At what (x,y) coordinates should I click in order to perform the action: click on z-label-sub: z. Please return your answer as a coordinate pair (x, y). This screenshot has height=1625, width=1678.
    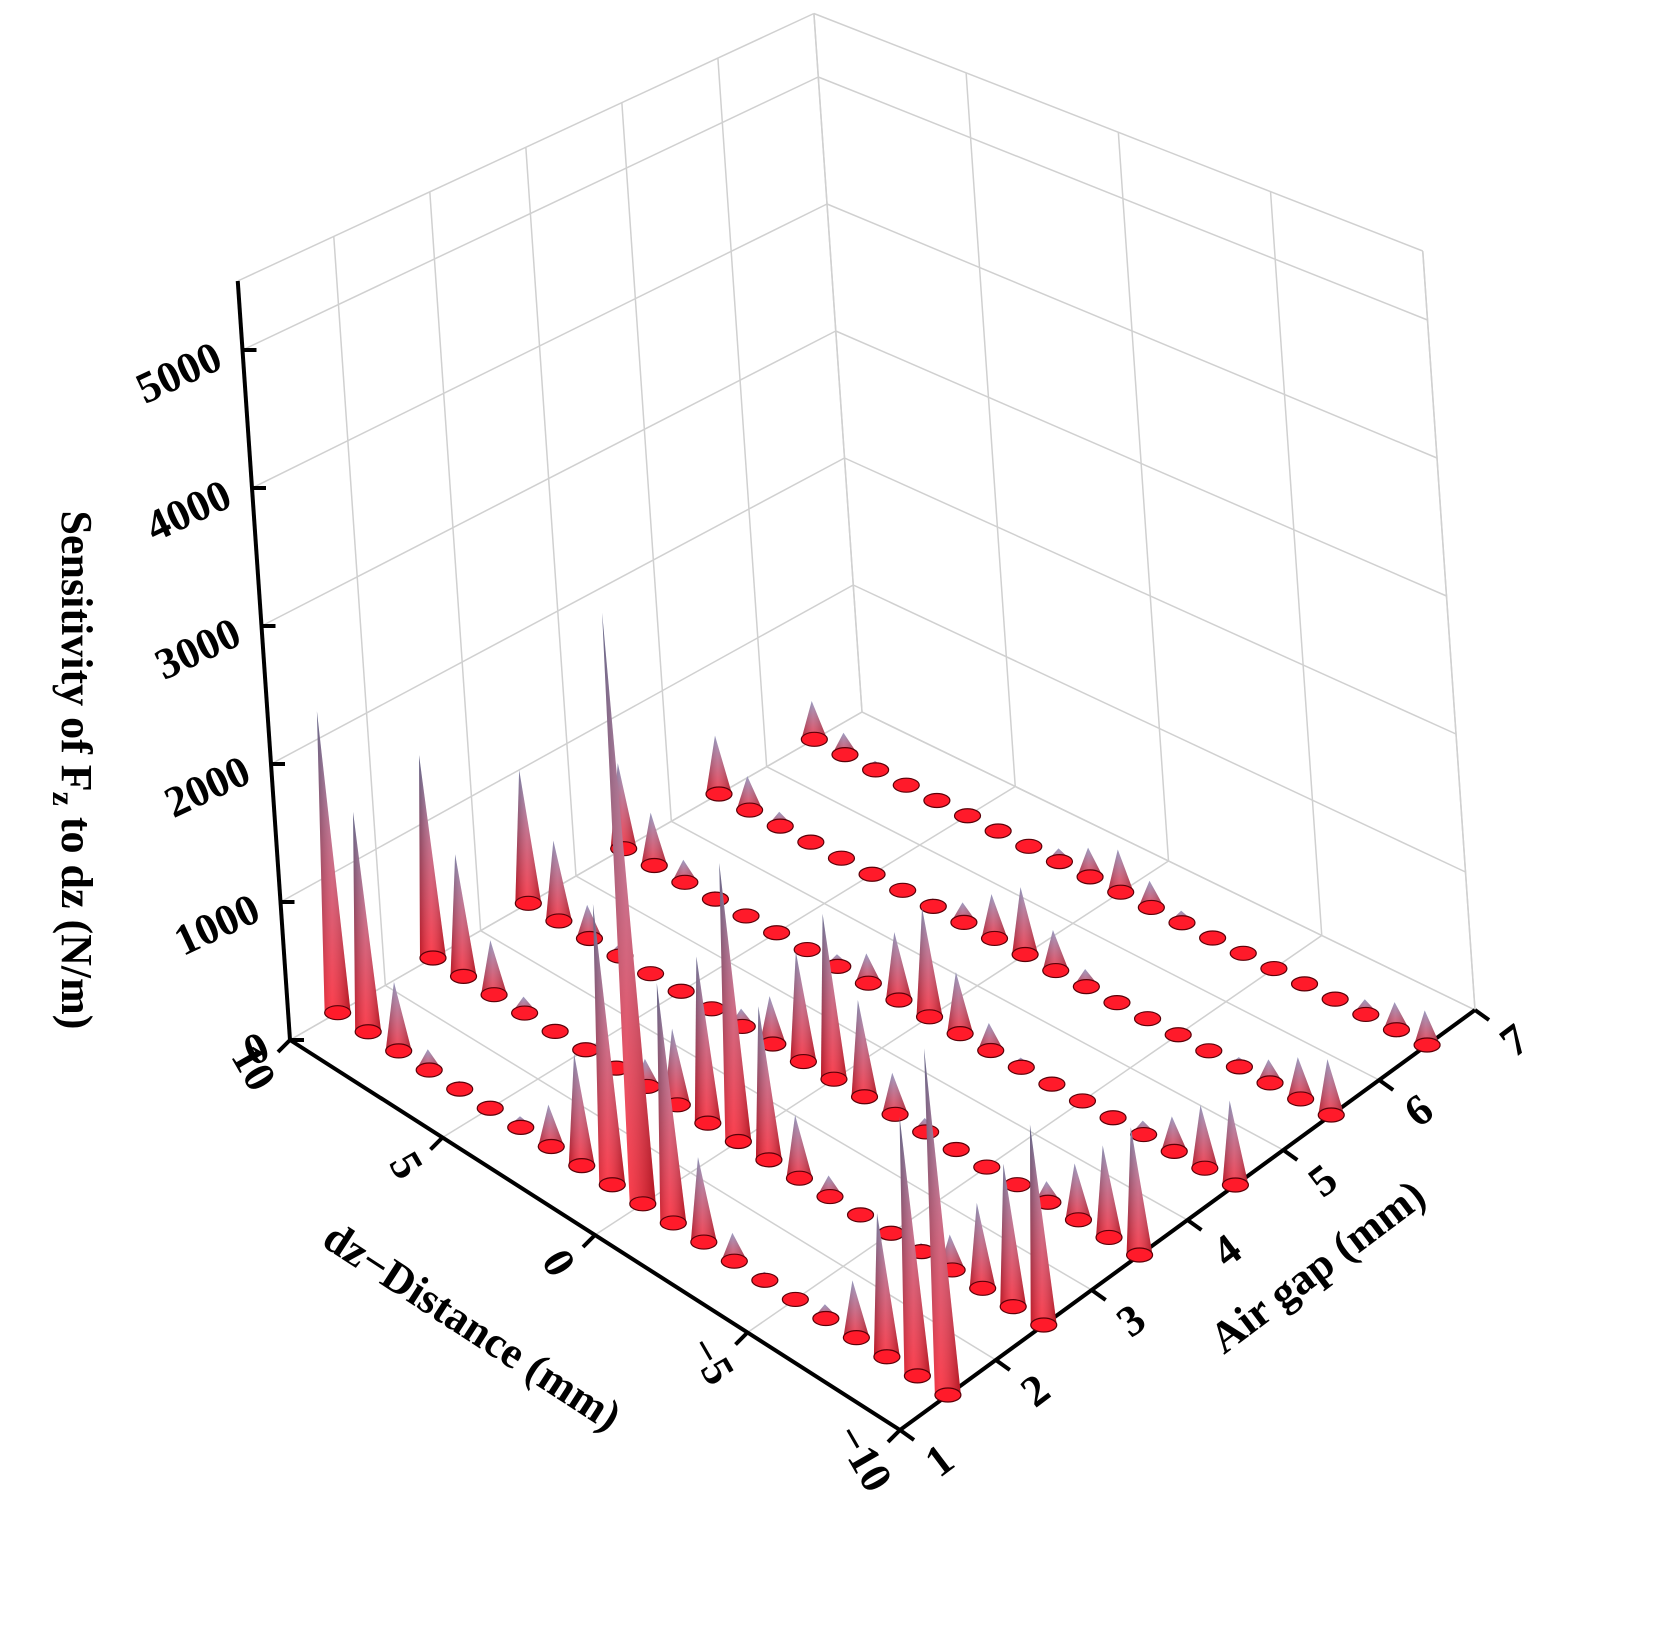
    Looking at the image, I should click on (64, 799).